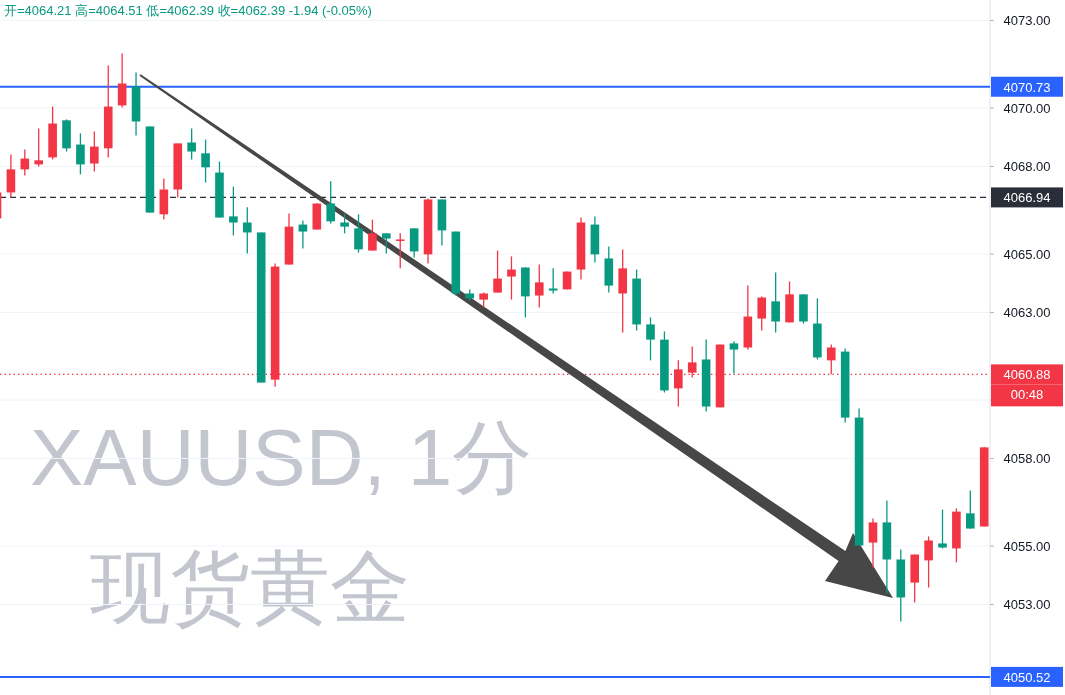 The width and height of the screenshot is (1065, 695). I want to click on ref-line-label: 4066.94, so click(1027, 198).